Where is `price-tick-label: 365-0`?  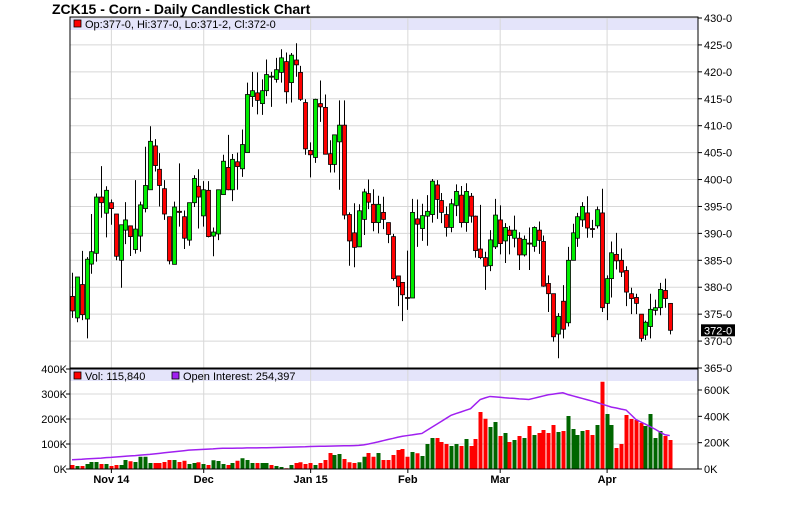 price-tick-label: 365-0 is located at coordinates (718, 369).